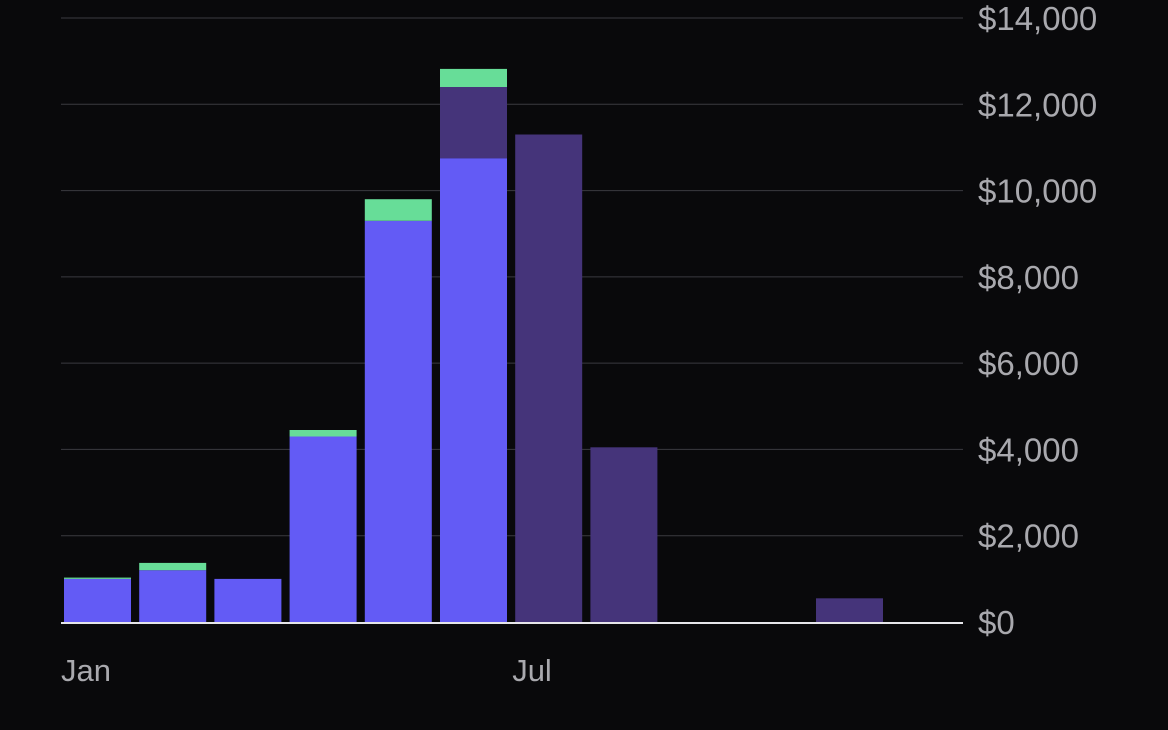 The image size is (1168, 730). What do you see at coordinates (1028, 277) in the screenshot?
I see `y-tick-label: $8,000` at bounding box center [1028, 277].